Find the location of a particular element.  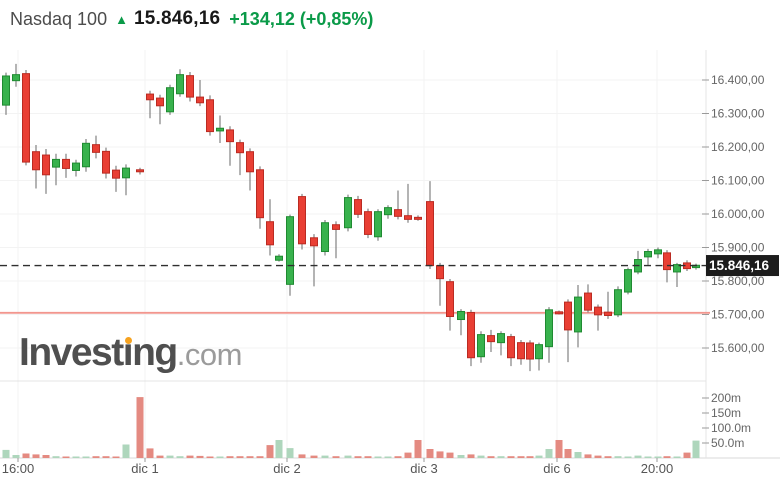

x-axis-label: dic 2 is located at coordinates (286, 468).